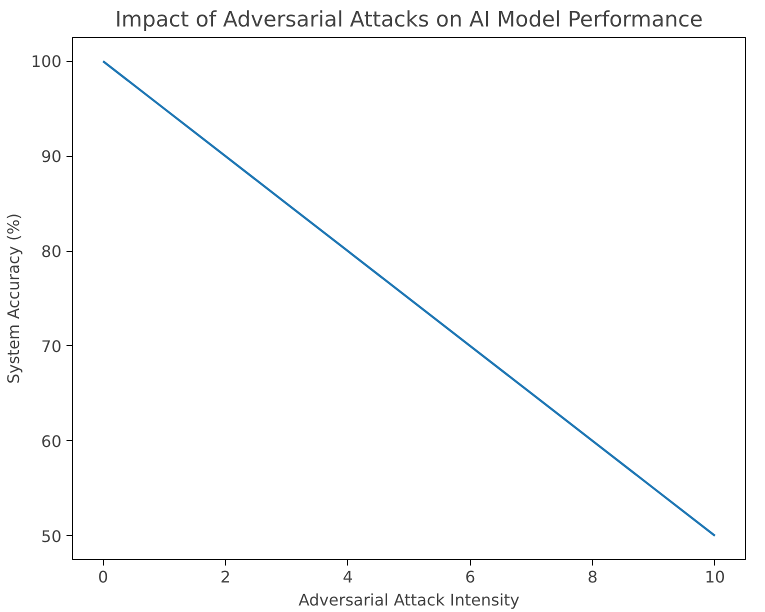 The image size is (765, 612). Describe the element at coordinates (347, 577) in the screenshot. I see `x-tick-label: 4` at that location.